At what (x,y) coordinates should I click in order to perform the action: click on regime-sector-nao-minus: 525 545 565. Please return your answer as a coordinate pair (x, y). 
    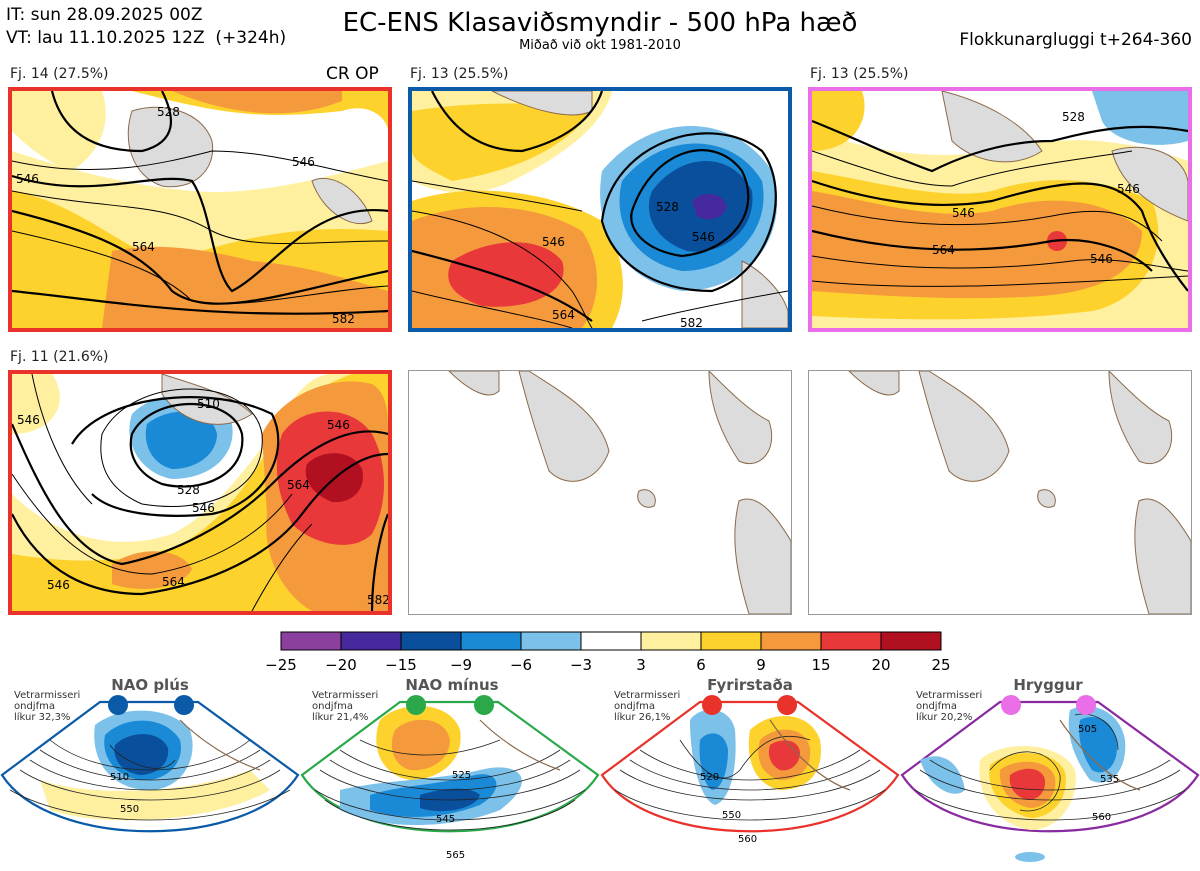
    Looking at the image, I should click on (450, 780).